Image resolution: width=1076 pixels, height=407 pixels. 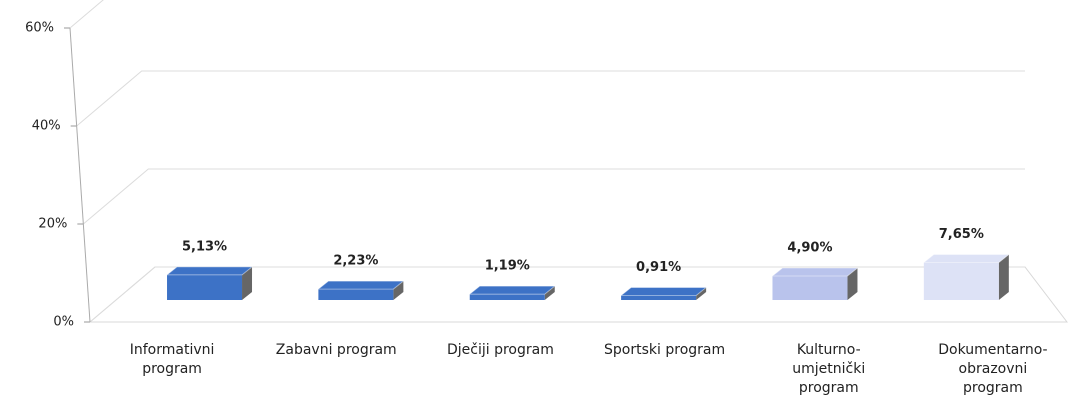 What do you see at coordinates (665, 350) in the screenshot?
I see `x-tick-label: Sportski program` at bounding box center [665, 350].